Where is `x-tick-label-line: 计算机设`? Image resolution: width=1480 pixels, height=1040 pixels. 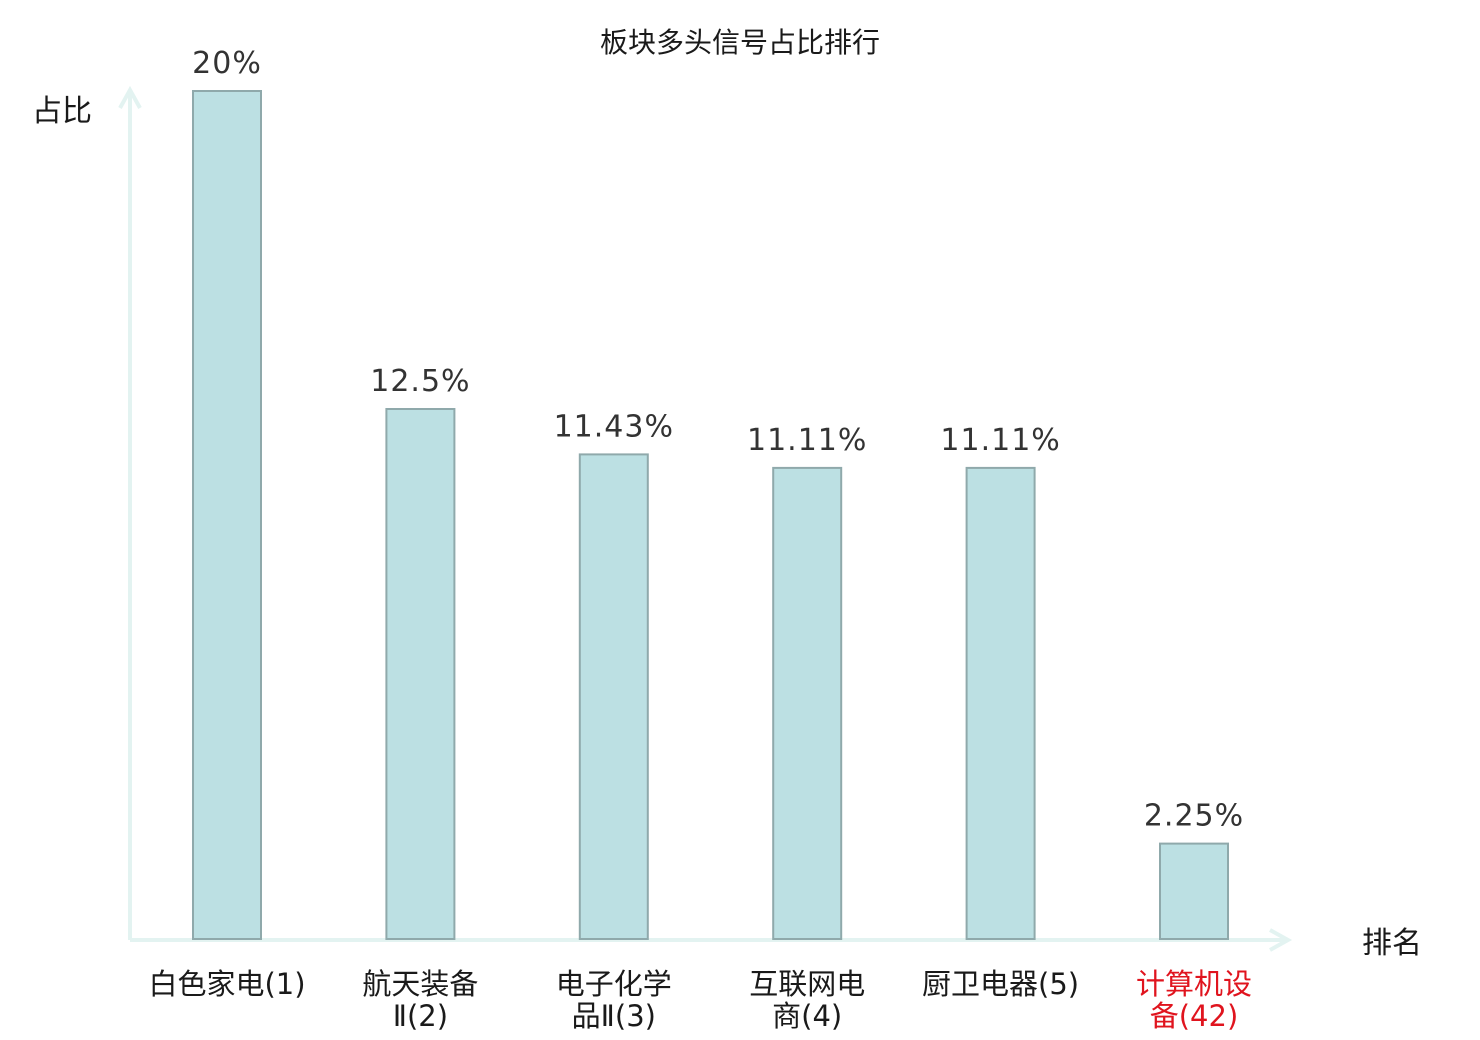 x-tick-label-line: 计算机设 is located at coordinates (1194, 984).